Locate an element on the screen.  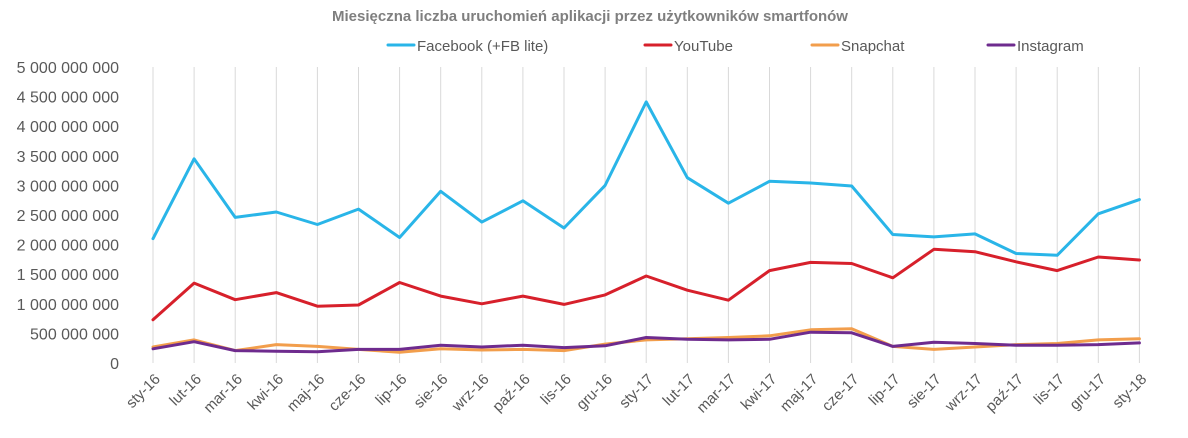
y-tick-label: 1 000 000 000 is located at coordinates (68, 305).